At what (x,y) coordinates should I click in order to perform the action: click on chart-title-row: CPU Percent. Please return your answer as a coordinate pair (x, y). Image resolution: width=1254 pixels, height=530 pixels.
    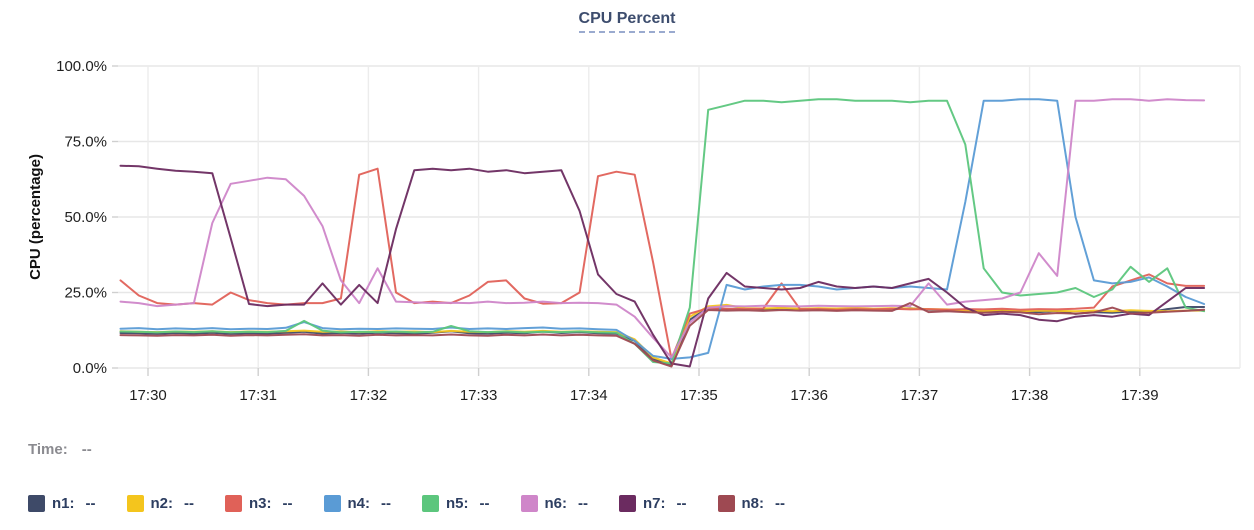
    Looking at the image, I should click on (627, 21).